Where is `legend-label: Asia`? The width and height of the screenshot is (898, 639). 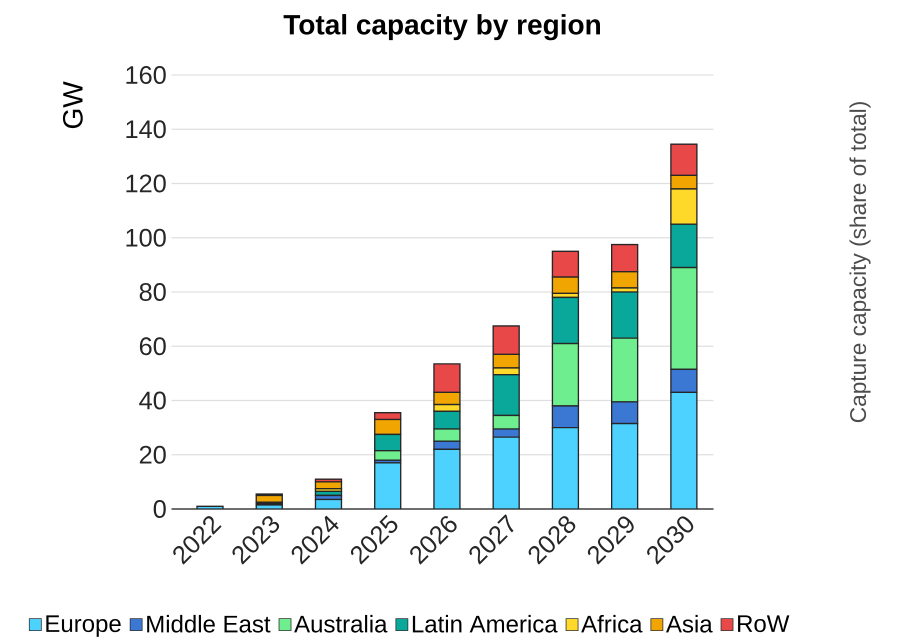
legend-label: Asia is located at coordinates (689, 623).